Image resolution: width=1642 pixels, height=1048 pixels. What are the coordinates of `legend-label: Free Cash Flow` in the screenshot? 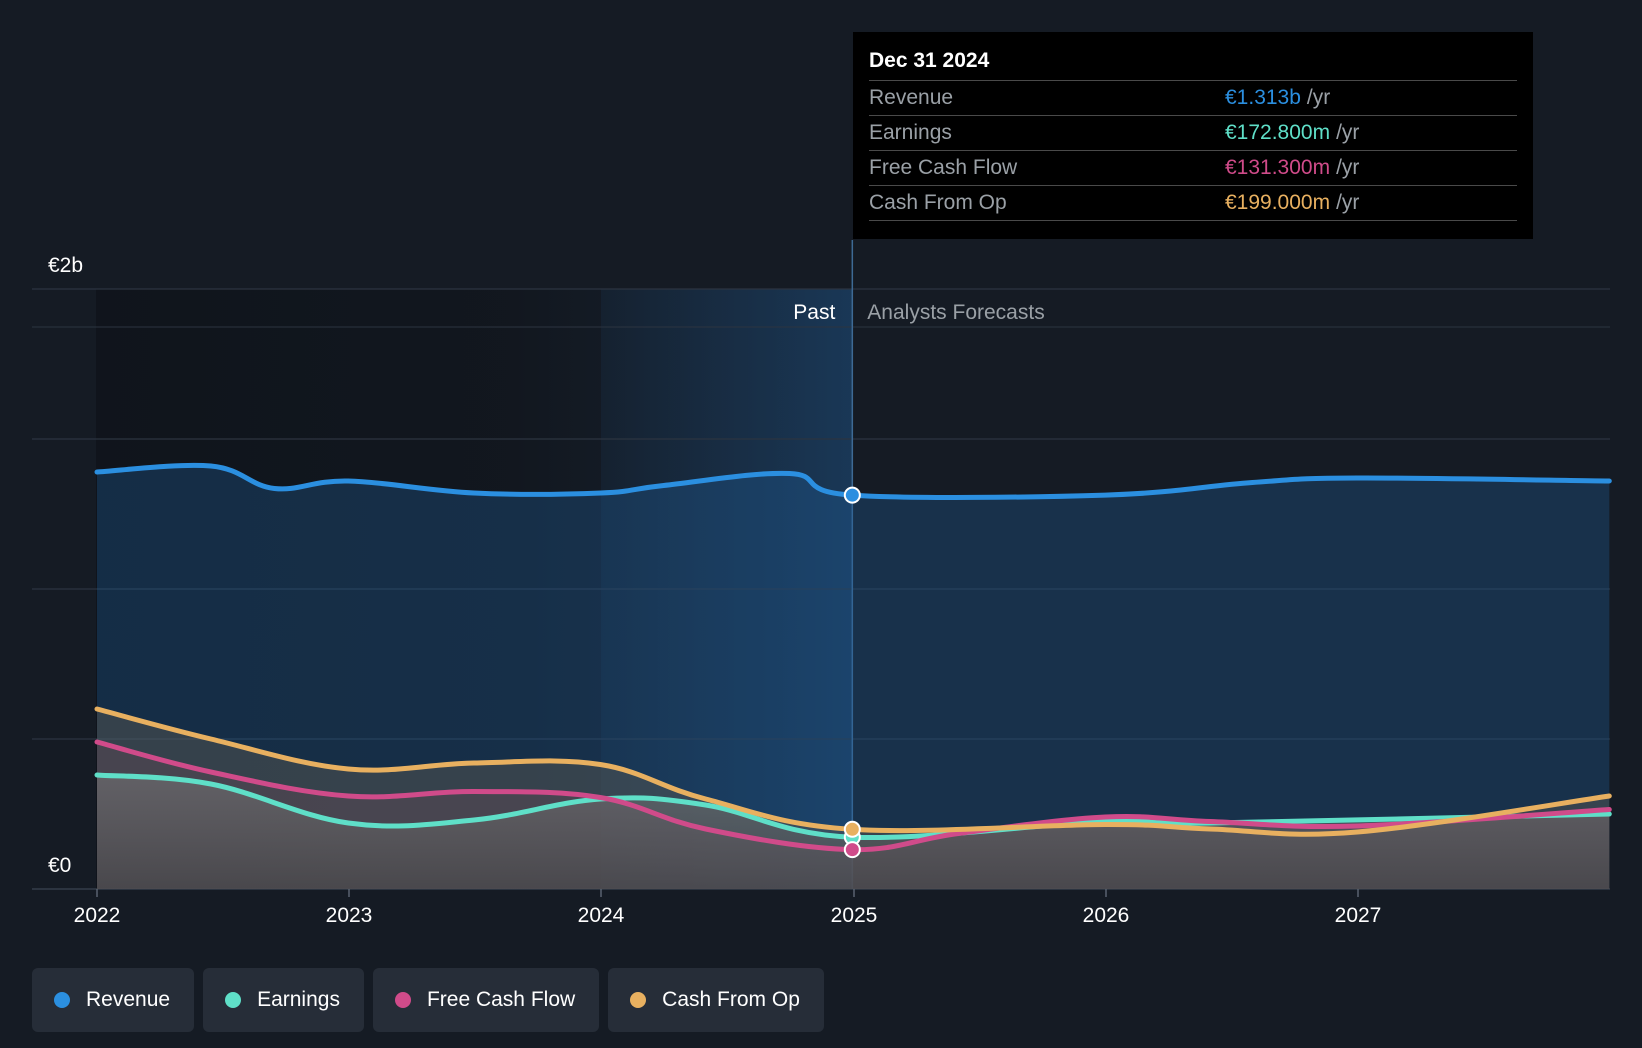 It's located at (501, 999).